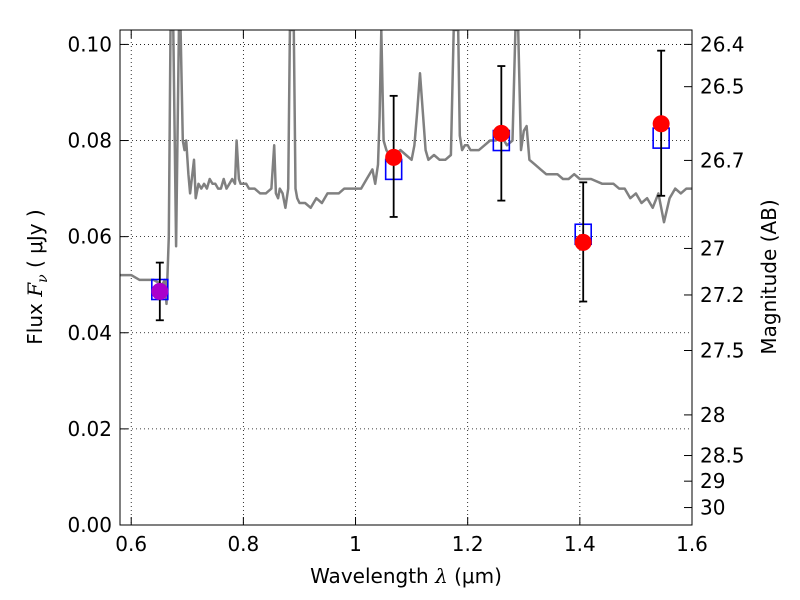 The width and height of the screenshot is (800, 600). Describe the element at coordinates (89, 333) in the screenshot. I see `y-tick-label: 0.04` at that location.